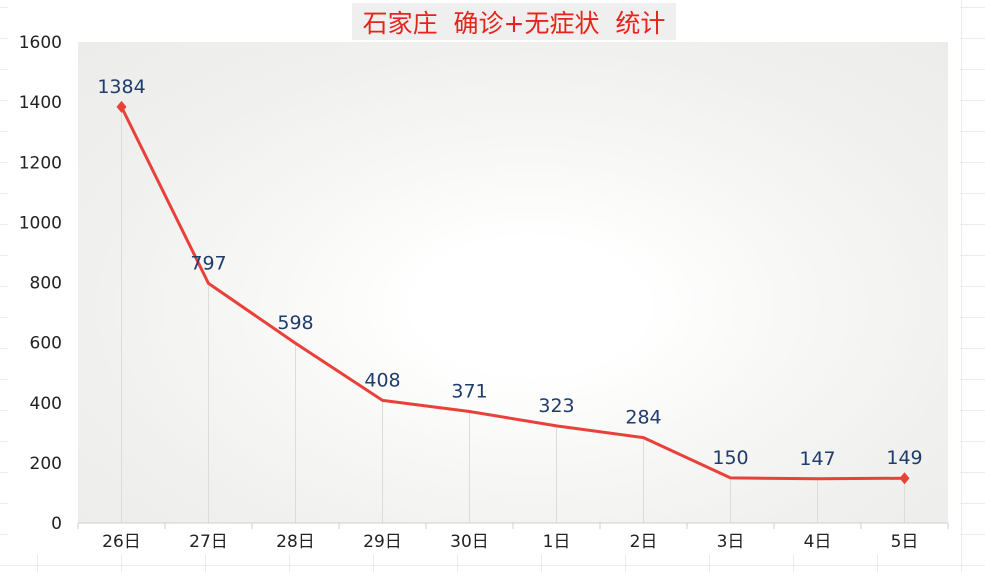 The height and width of the screenshot is (572, 985). Describe the element at coordinates (382, 542) in the screenshot. I see `x-tick-label: 29日` at that location.